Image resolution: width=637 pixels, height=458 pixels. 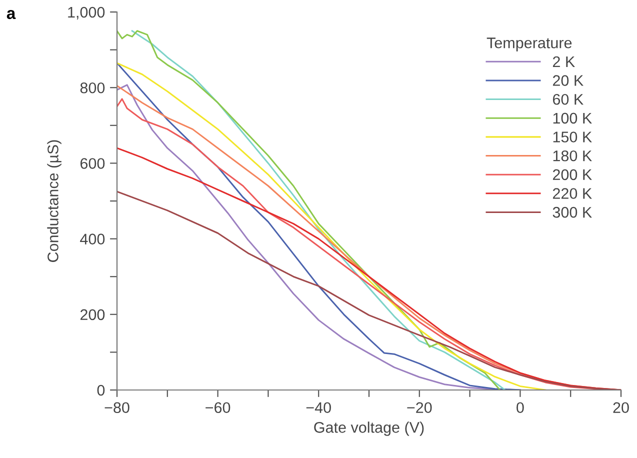 I want to click on x-tick-label: 0, so click(x=520, y=408).